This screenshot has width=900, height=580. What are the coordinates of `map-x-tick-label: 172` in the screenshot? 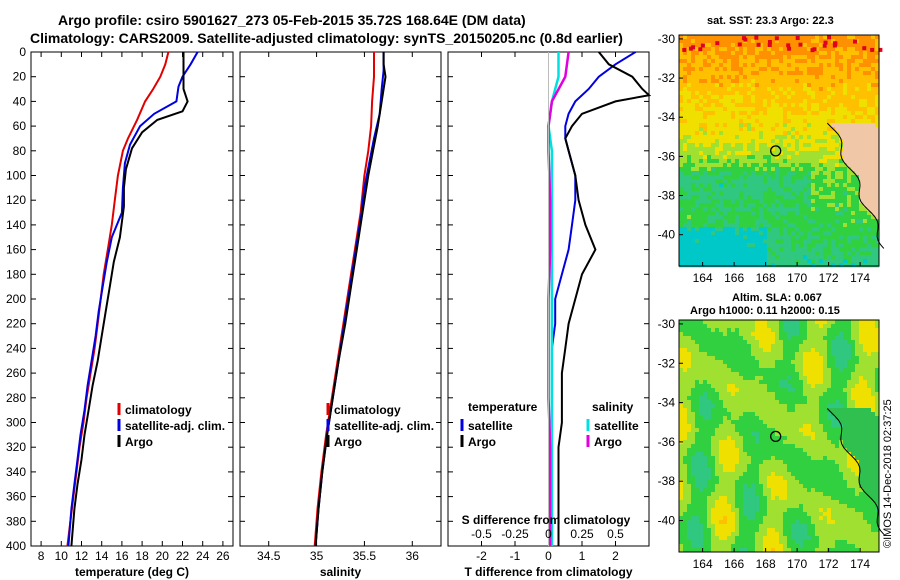 It's located at (829, 278).